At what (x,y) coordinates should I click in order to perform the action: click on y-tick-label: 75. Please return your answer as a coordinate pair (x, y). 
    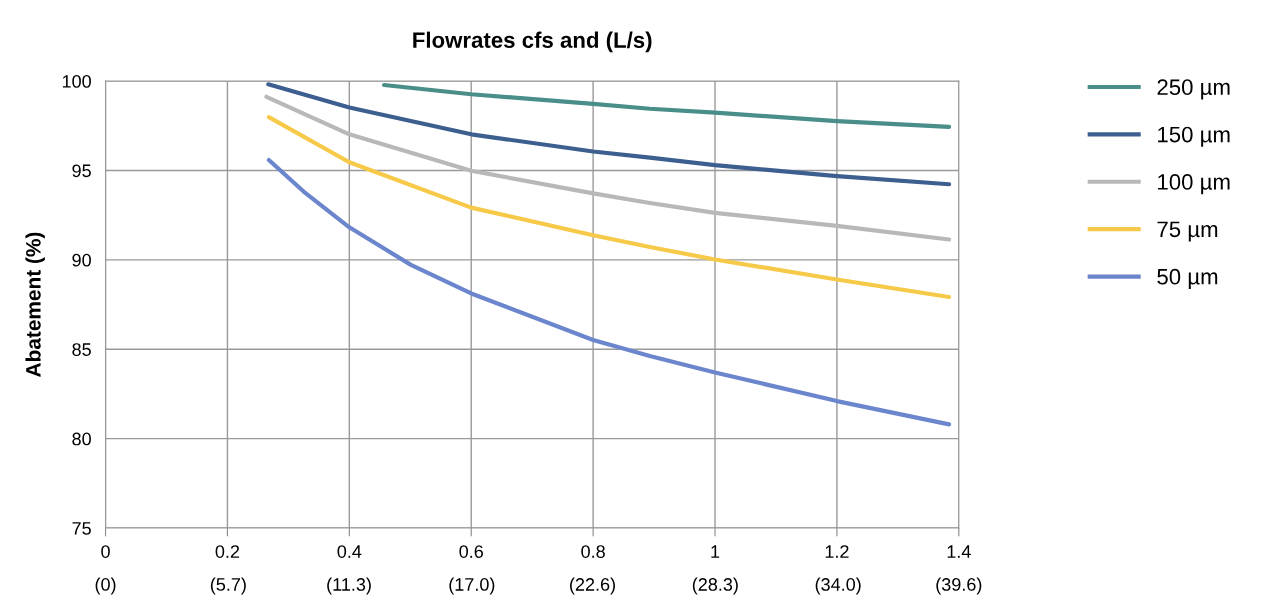
    Looking at the image, I should click on (81, 528).